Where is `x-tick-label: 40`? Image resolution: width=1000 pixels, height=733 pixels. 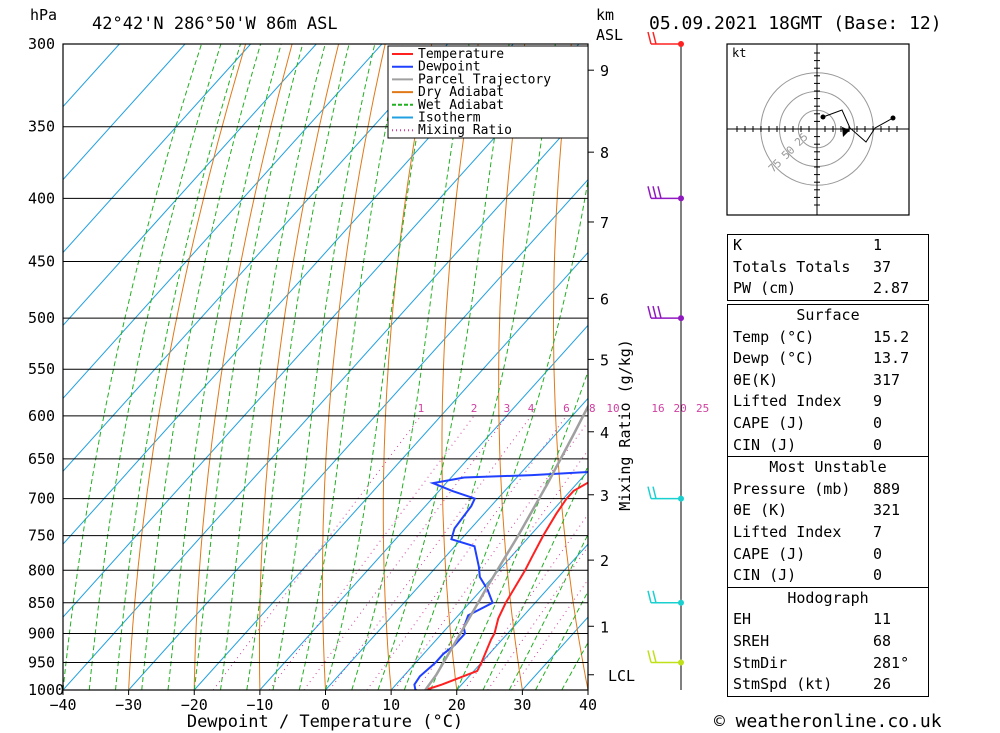 x-tick-label: 40 is located at coordinates (588, 705).